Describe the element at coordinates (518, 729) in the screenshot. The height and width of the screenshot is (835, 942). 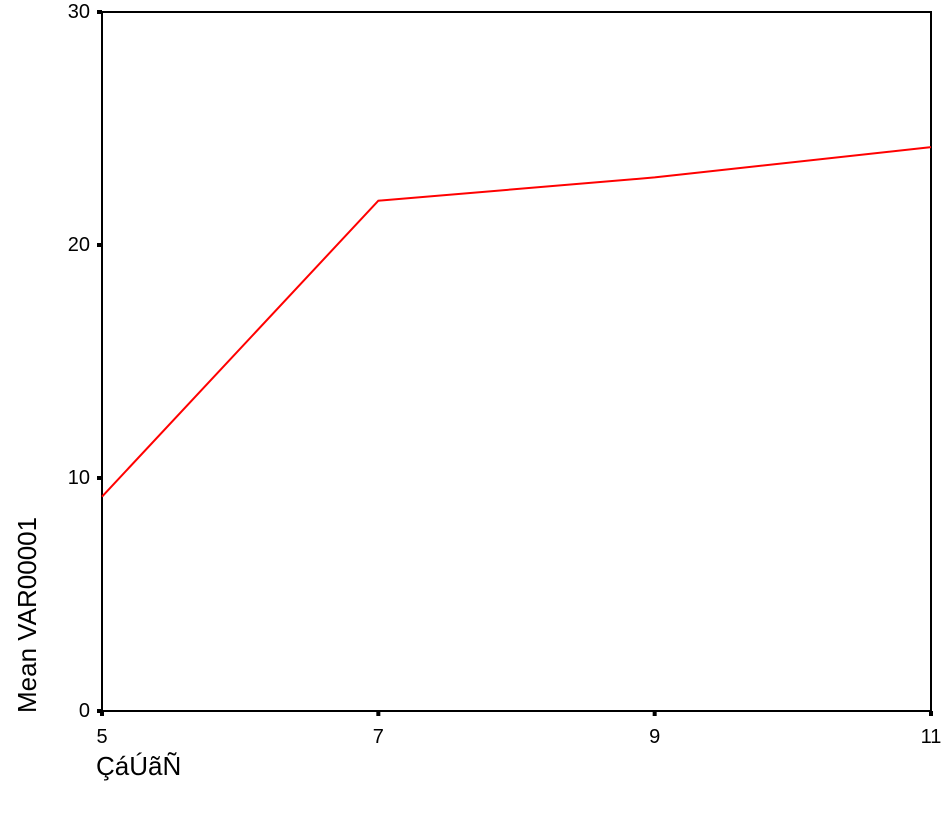
I see `x-axis-ticks: 5 7 9 11` at that location.